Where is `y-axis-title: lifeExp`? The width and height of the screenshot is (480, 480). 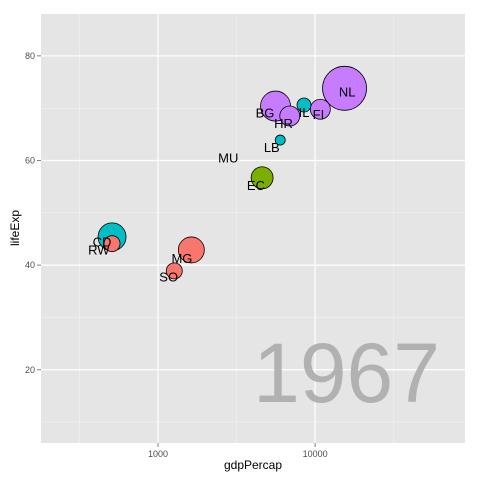 y-axis-title: lifeExp is located at coordinates (15, 228).